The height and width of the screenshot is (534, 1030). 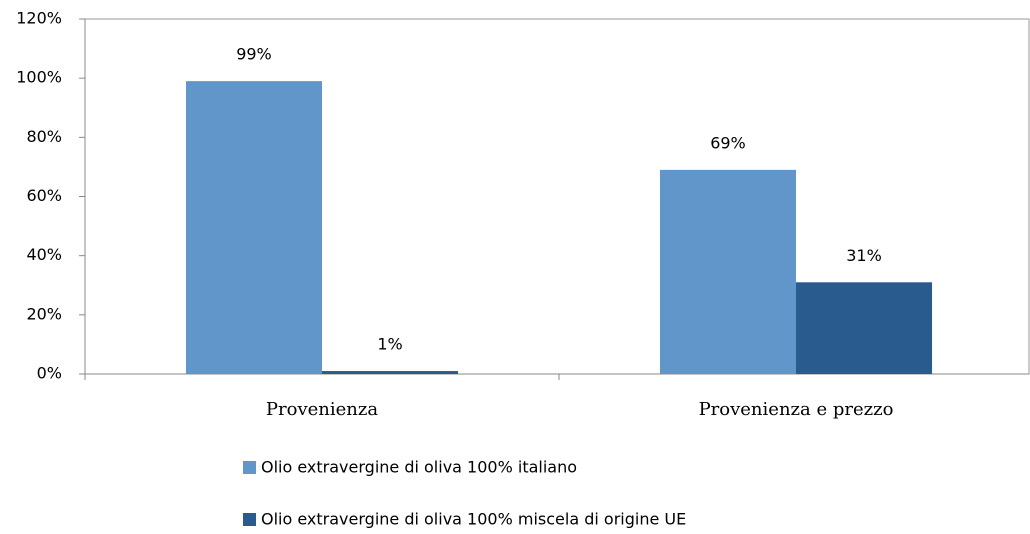 What do you see at coordinates (44, 195) in the screenshot?
I see `y-tick-label: 60%` at bounding box center [44, 195].